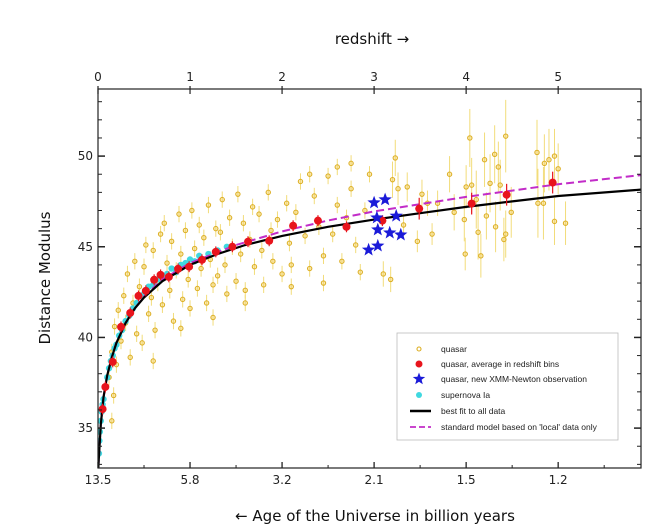  What do you see at coordinates (189, 480) in the screenshot?
I see `bottom-tick-label: 5.8` at bounding box center [189, 480].